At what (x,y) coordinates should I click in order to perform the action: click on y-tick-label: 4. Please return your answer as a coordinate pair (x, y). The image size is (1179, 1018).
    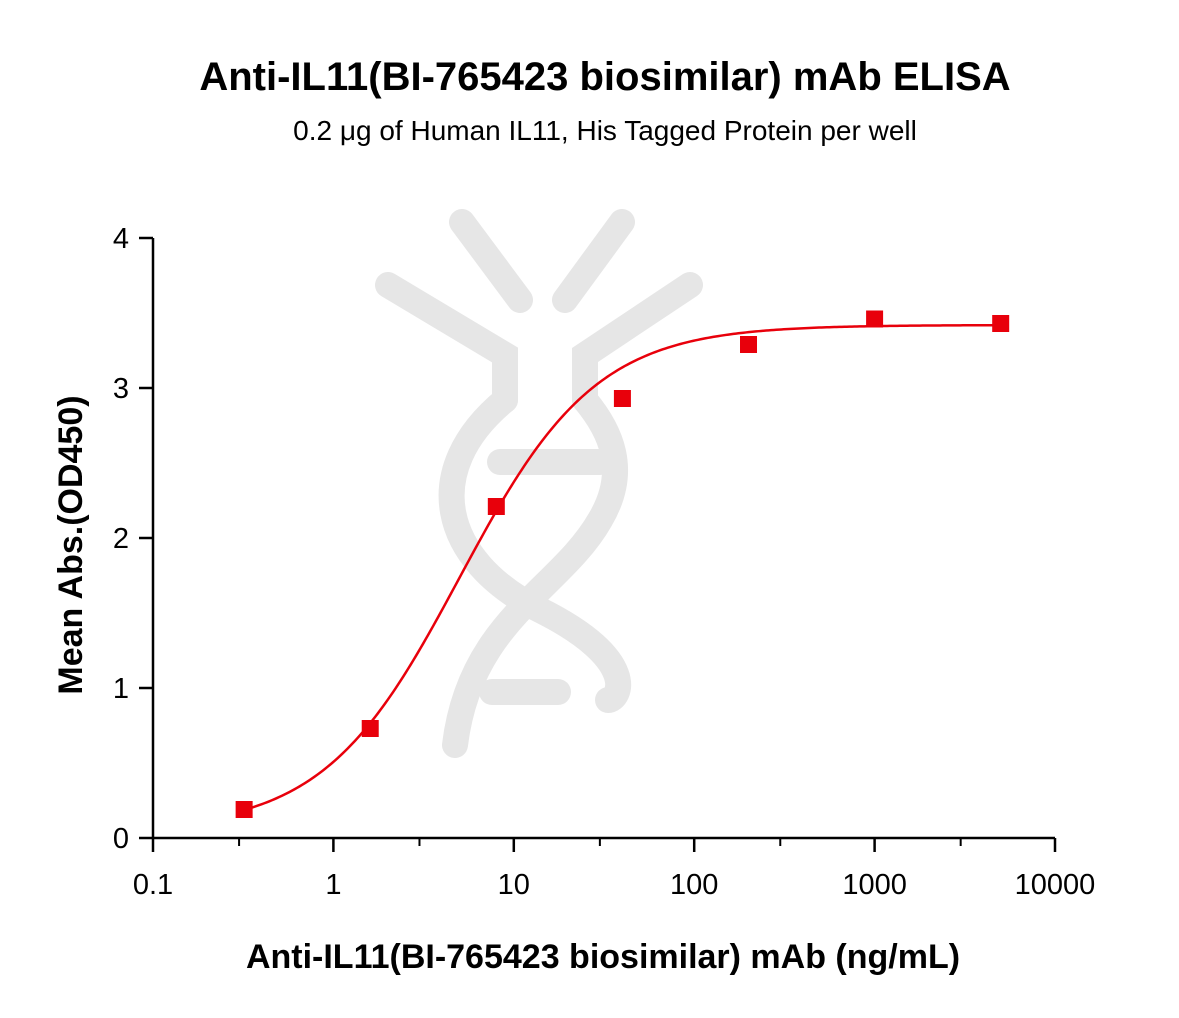
    Looking at the image, I should click on (121, 239).